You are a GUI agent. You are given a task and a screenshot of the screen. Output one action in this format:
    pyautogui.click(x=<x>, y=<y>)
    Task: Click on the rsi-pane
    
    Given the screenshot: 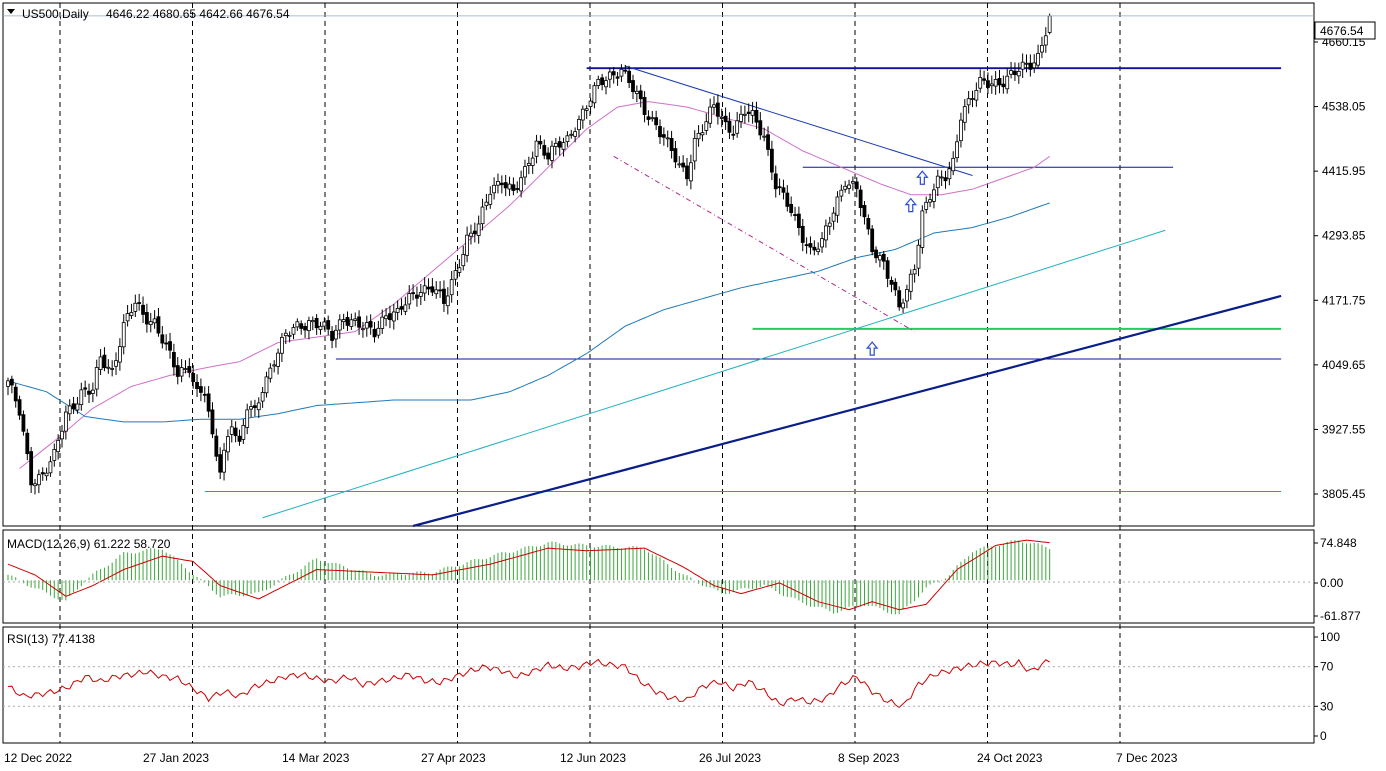 What is the action you would take?
    pyautogui.click(x=658, y=685)
    